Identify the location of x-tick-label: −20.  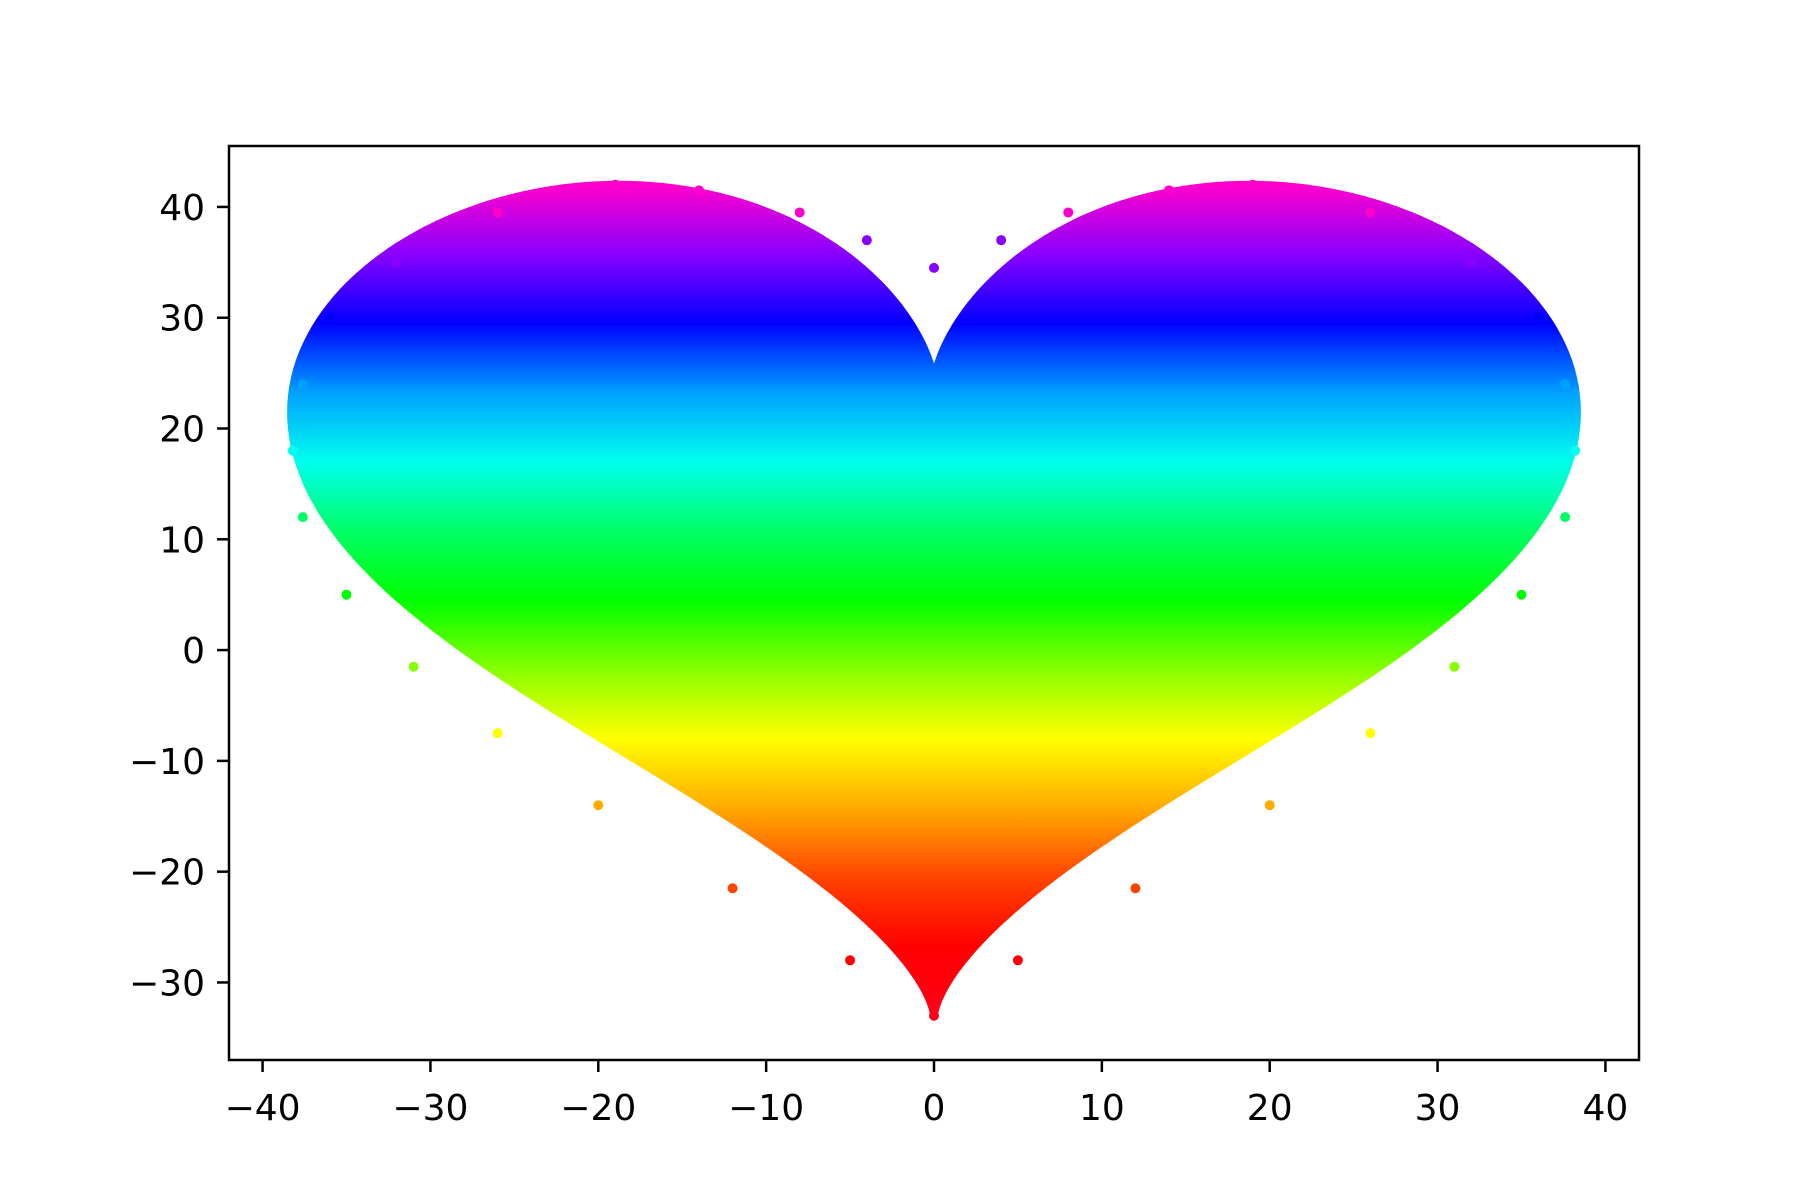
(598, 1108).